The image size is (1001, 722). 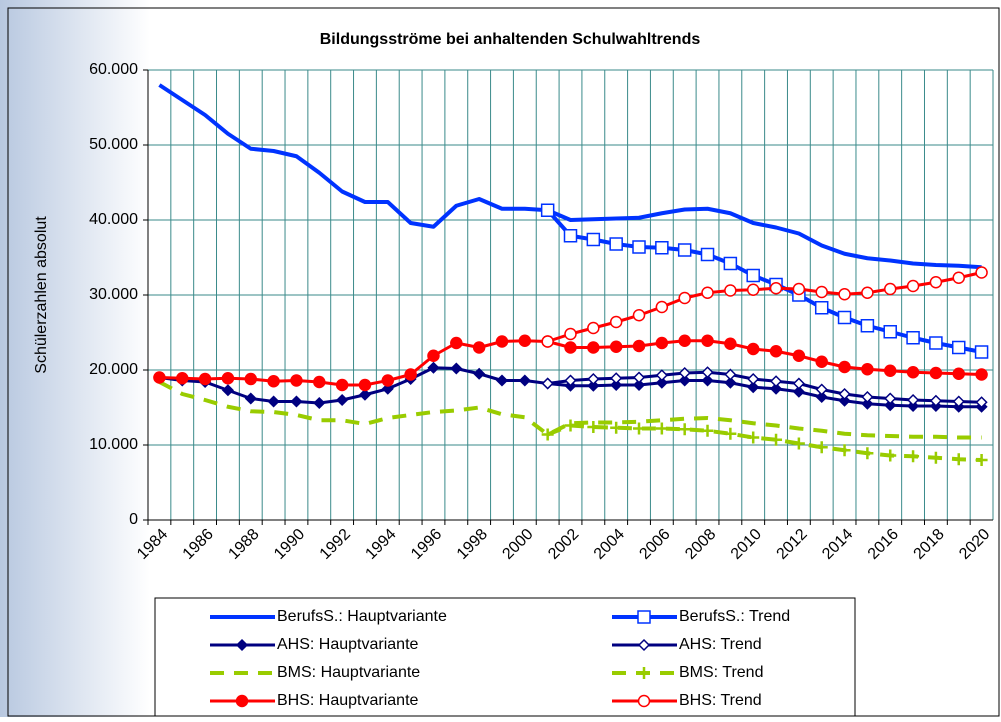 What do you see at coordinates (929, 544) in the screenshot?
I see `x-tick-label: 2018` at bounding box center [929, 544].